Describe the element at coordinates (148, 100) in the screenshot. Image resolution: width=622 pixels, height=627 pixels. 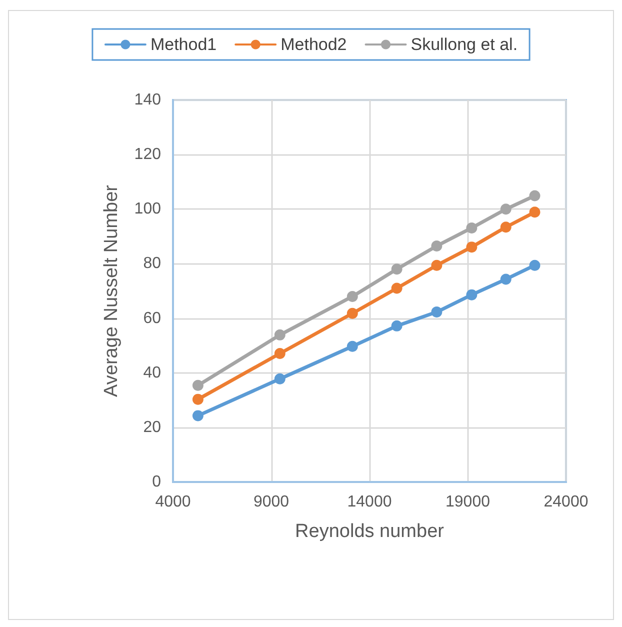
I see `y-tick-label: 140` at that location.